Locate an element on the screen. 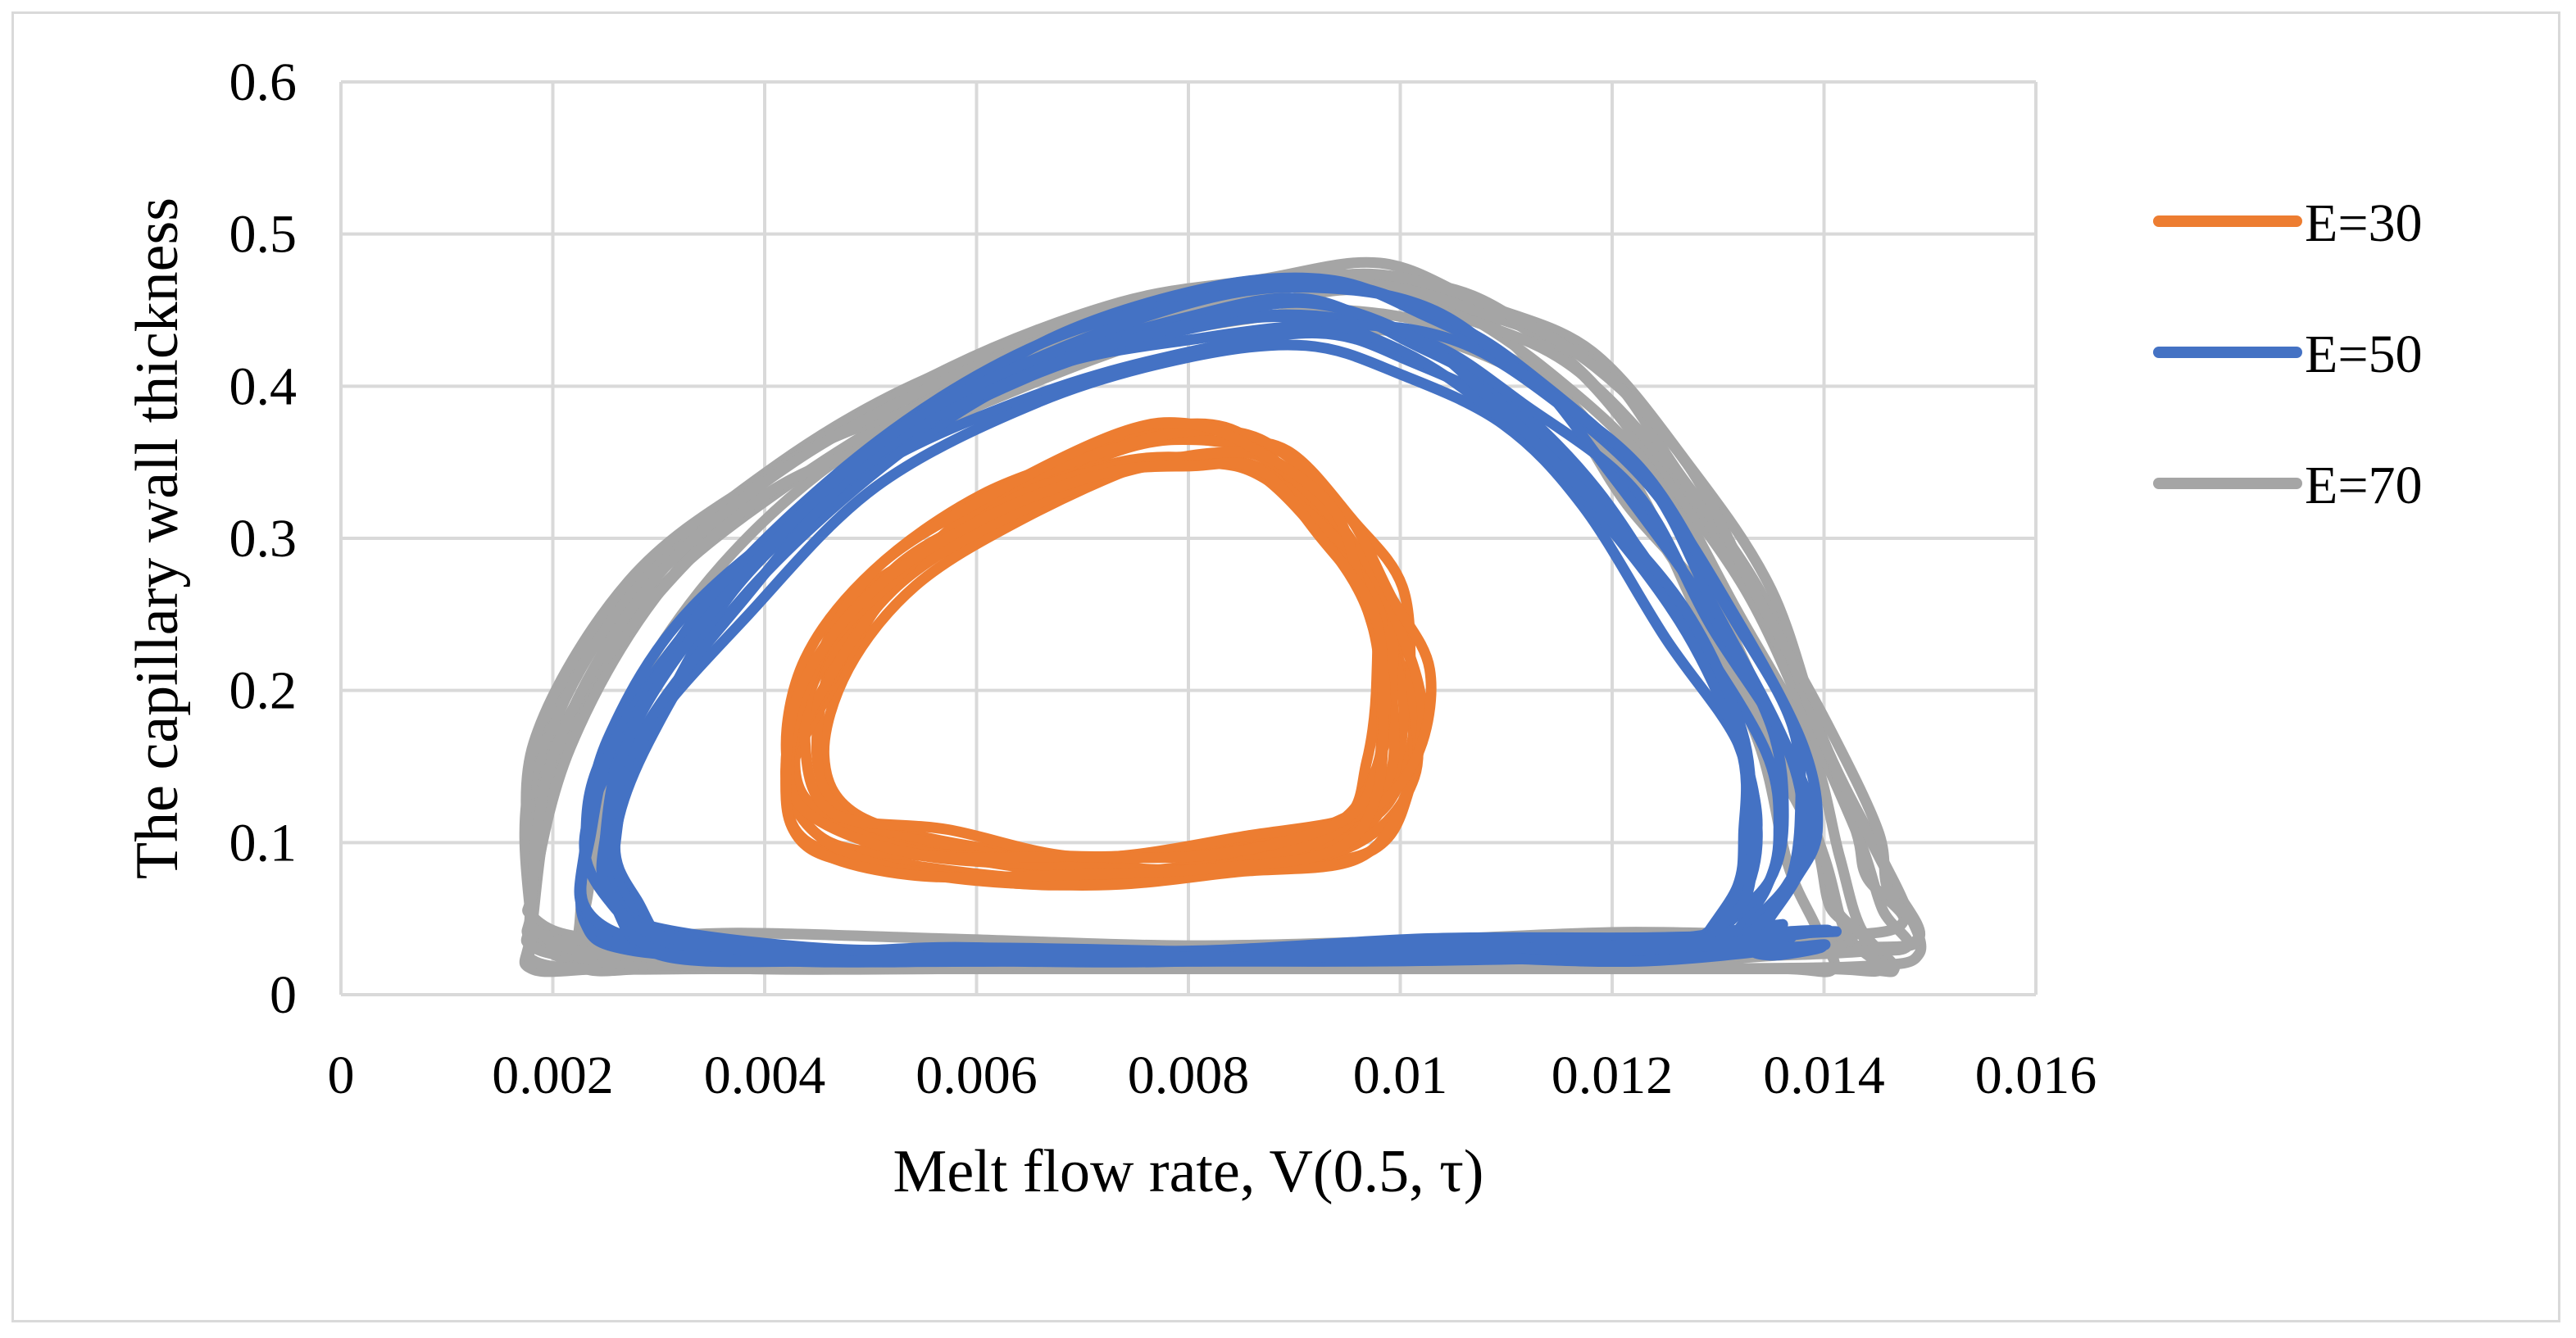  y-axis-title: The capillary wall thickness is located at coordinates (157, 538).